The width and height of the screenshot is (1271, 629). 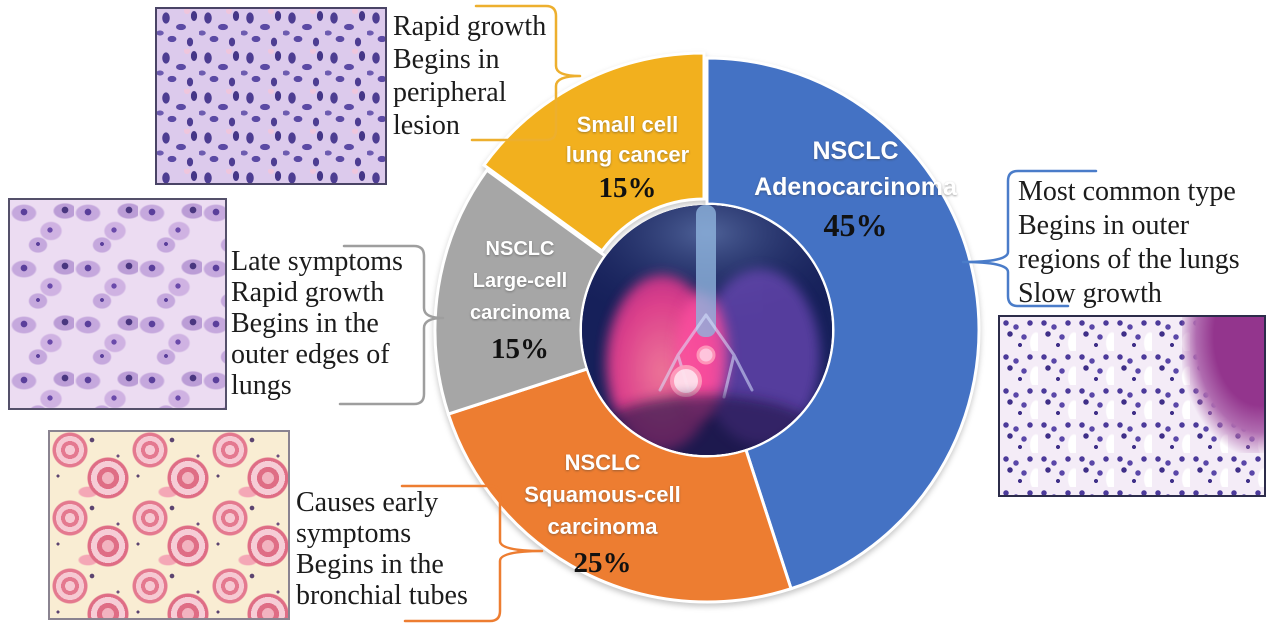 I want to click on segment-label-small-cell: Small cell lung cancer 15%, so click(x=627, y=156).